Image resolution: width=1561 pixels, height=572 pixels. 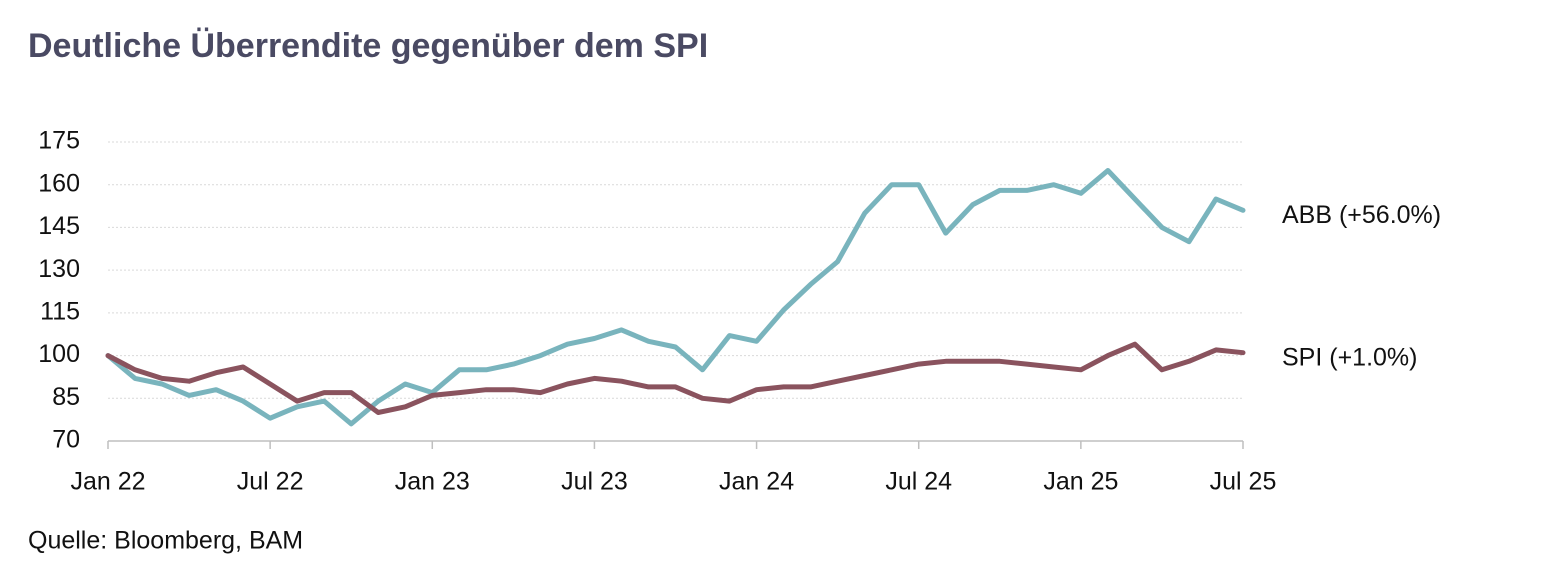 What do you see at coordinates (59, 269) in the screenshot?
I see `y-tick-label: 130` at bounding box center [59, 269].